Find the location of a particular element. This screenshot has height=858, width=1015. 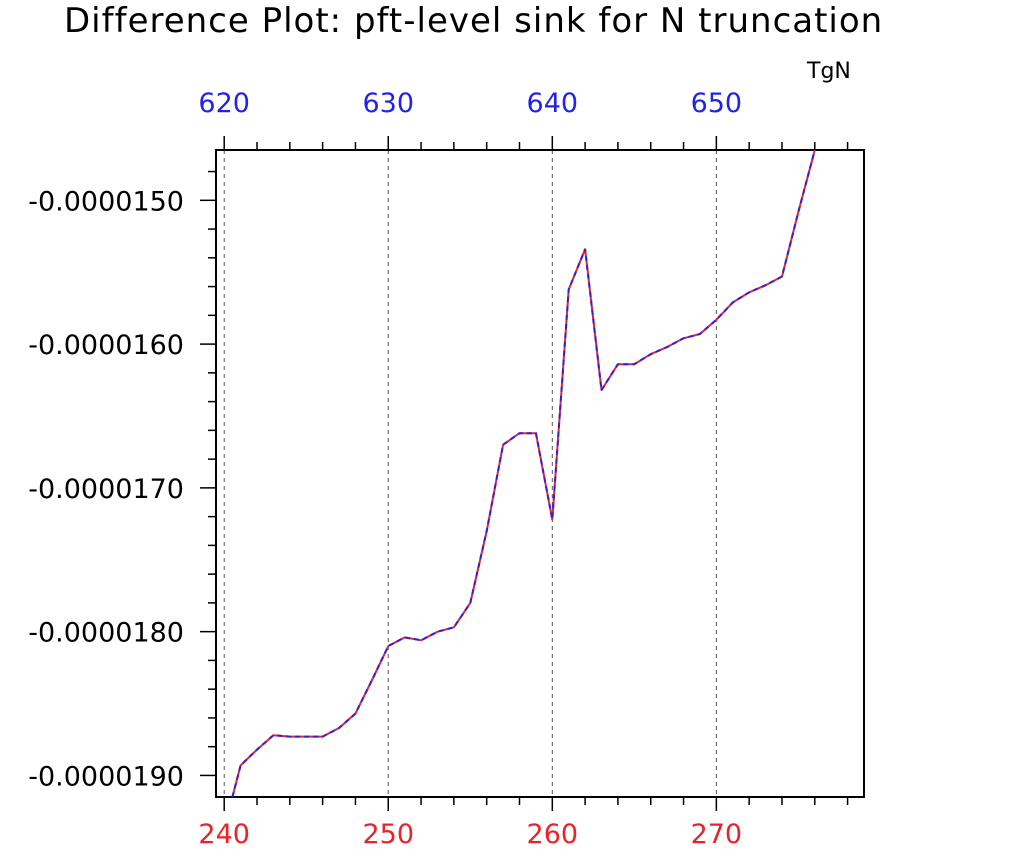

top-tick-label-0: 620 is located at coordinates (224, 103).